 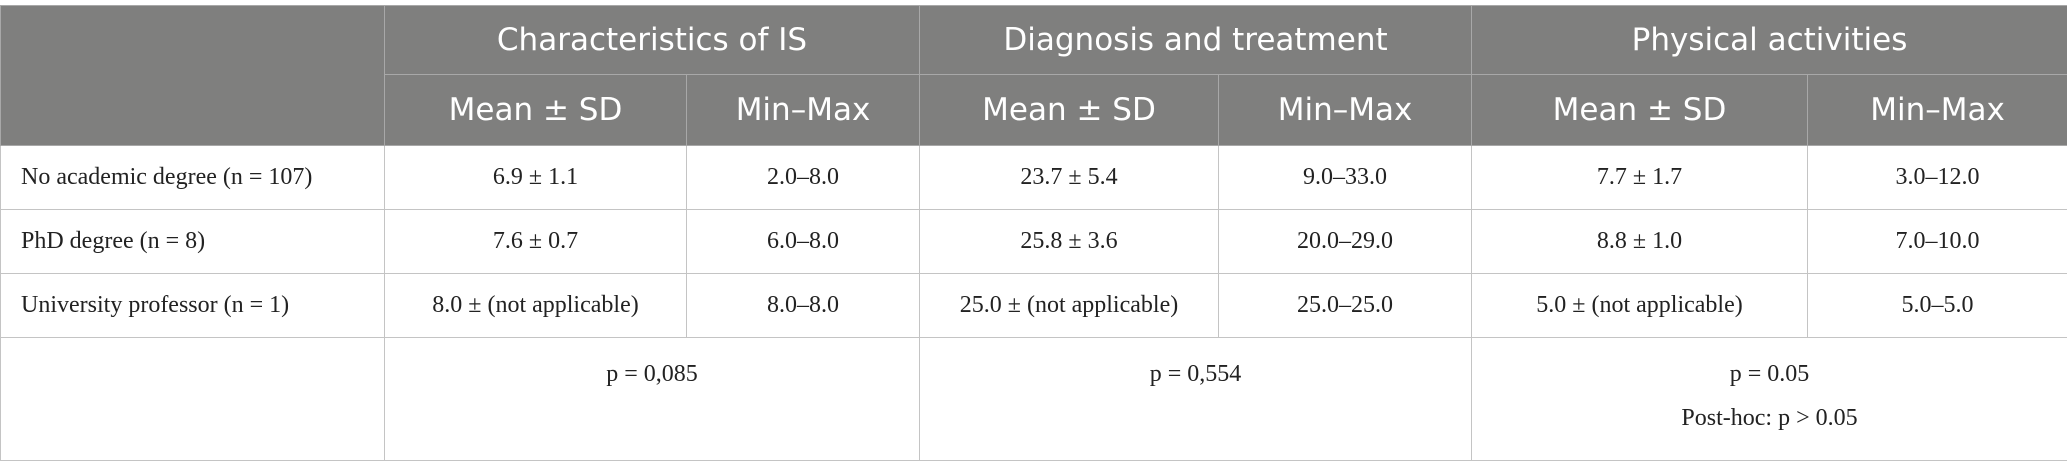 I want to click on cell: 9.0–33.0, so click(x=1345, y=178).